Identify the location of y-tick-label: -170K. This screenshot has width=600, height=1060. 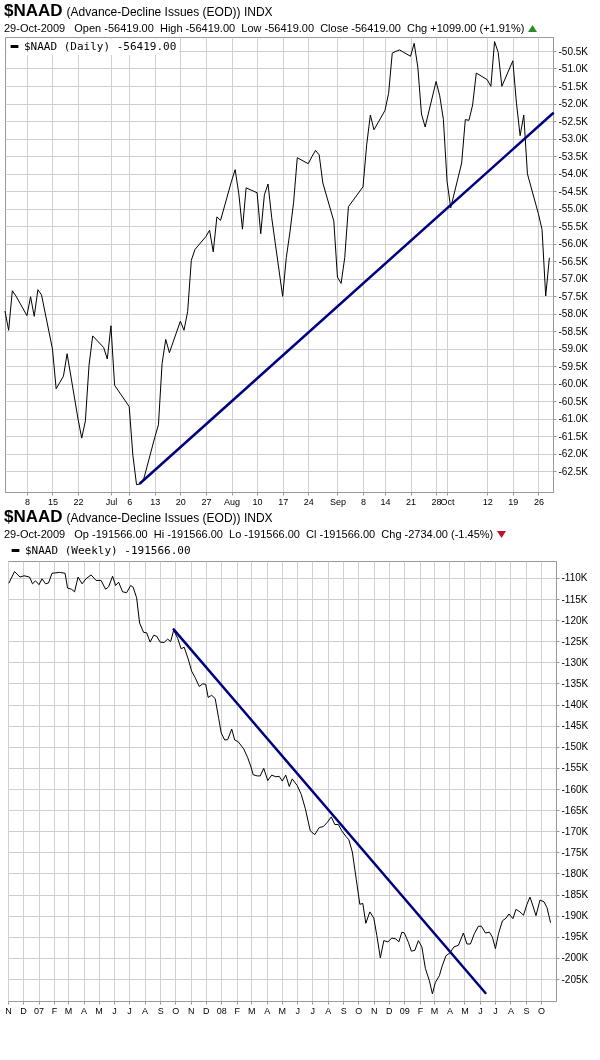
(575, 831).